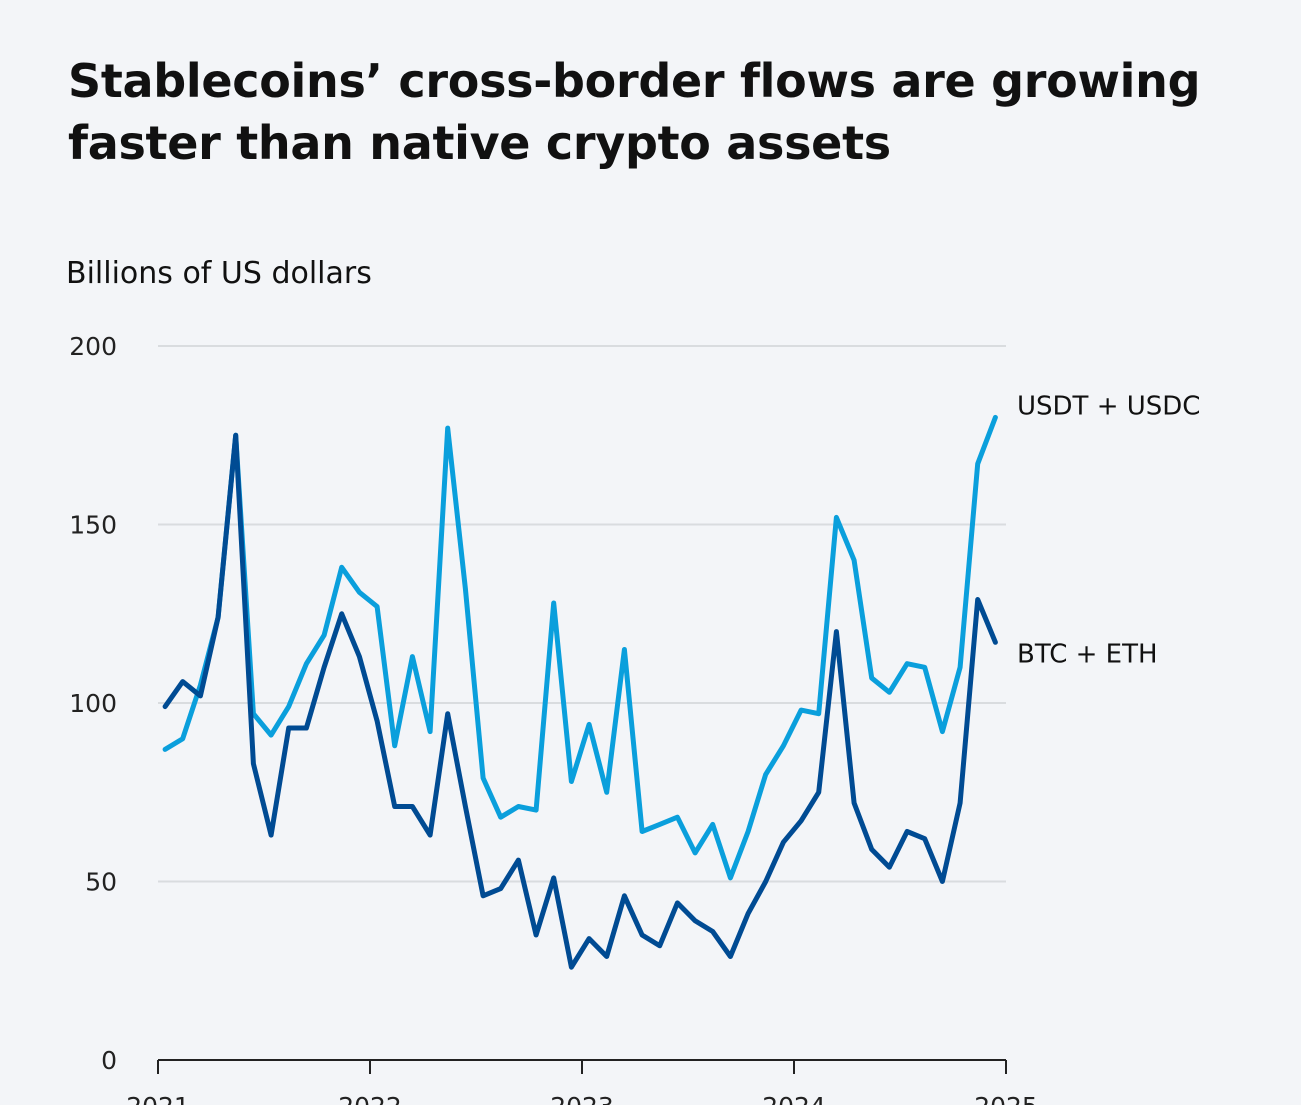 The width and height of the screenshot is (1301, 1105). Describe the element at coordinates (1087, 654) in the screenshot. I see `series-label: BTC + ETH` at that location.